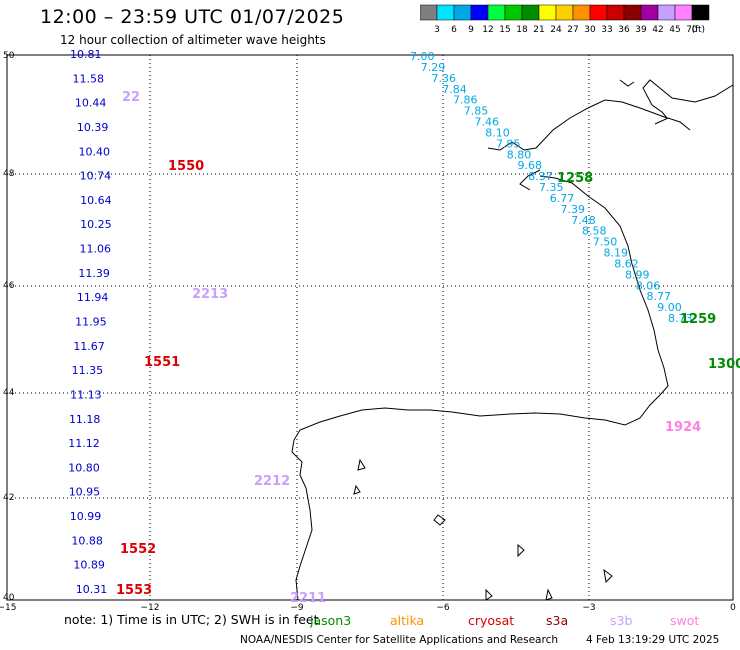  Describe the element at coordinates (8, 608) in the screenshot. I see `longitude-label: −15` at that location.